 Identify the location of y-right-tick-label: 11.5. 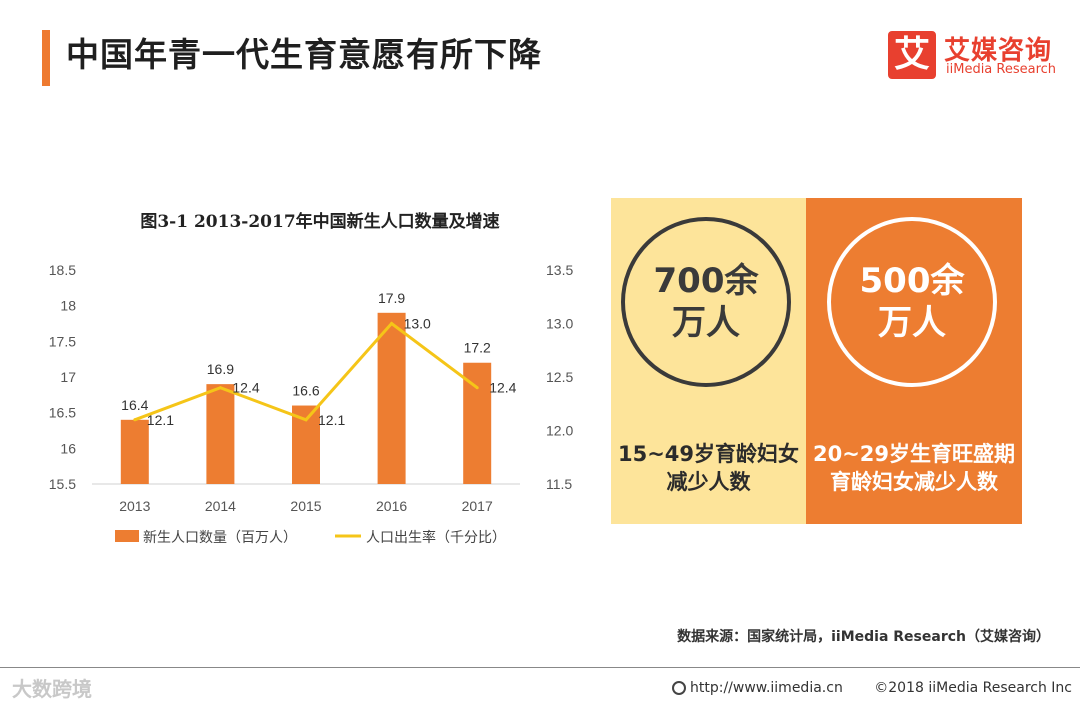
(559, 484).